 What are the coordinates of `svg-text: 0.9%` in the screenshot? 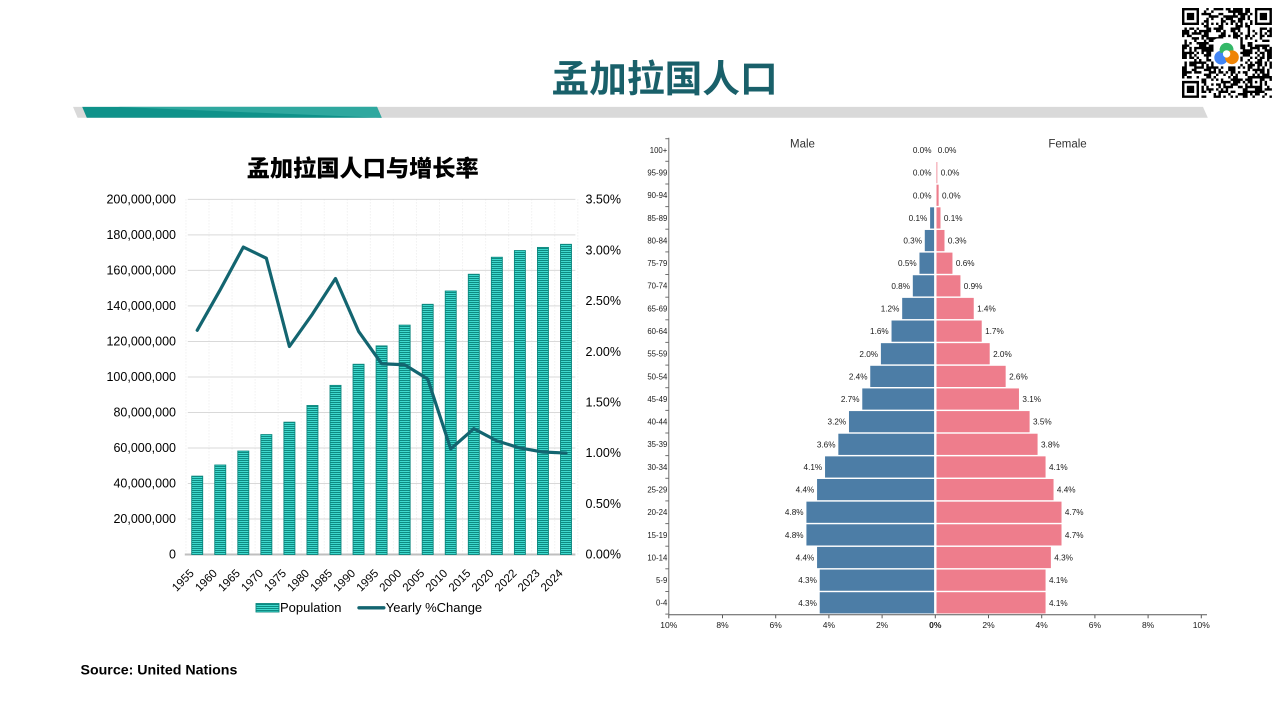 It's located at (973, 286).